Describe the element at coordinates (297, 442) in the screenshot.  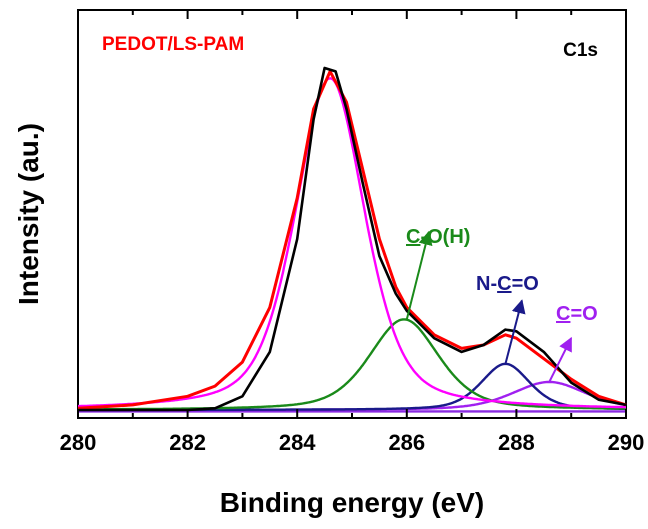
I see `x-tick-label: 284` at that location.